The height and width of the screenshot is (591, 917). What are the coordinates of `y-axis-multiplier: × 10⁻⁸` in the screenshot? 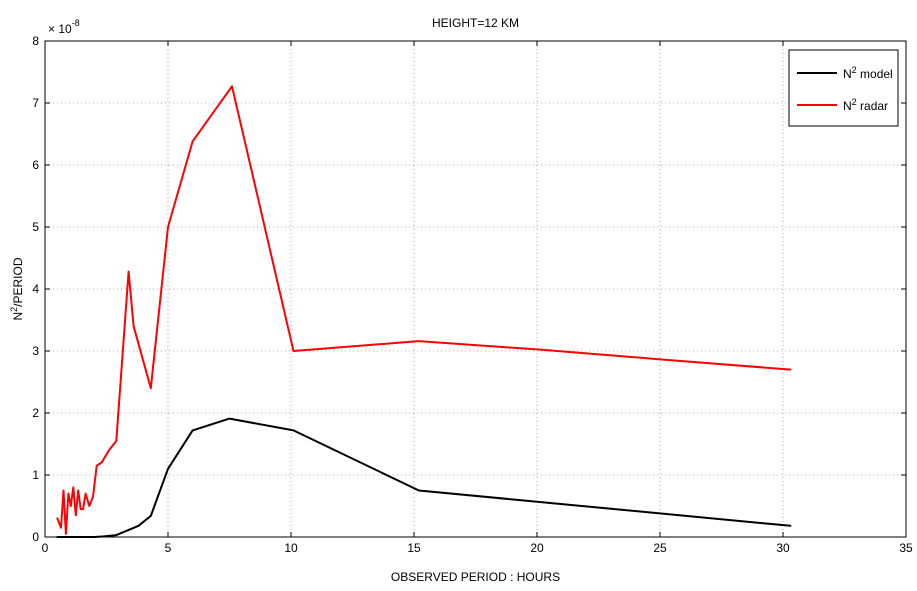 It's located at (64, 27).